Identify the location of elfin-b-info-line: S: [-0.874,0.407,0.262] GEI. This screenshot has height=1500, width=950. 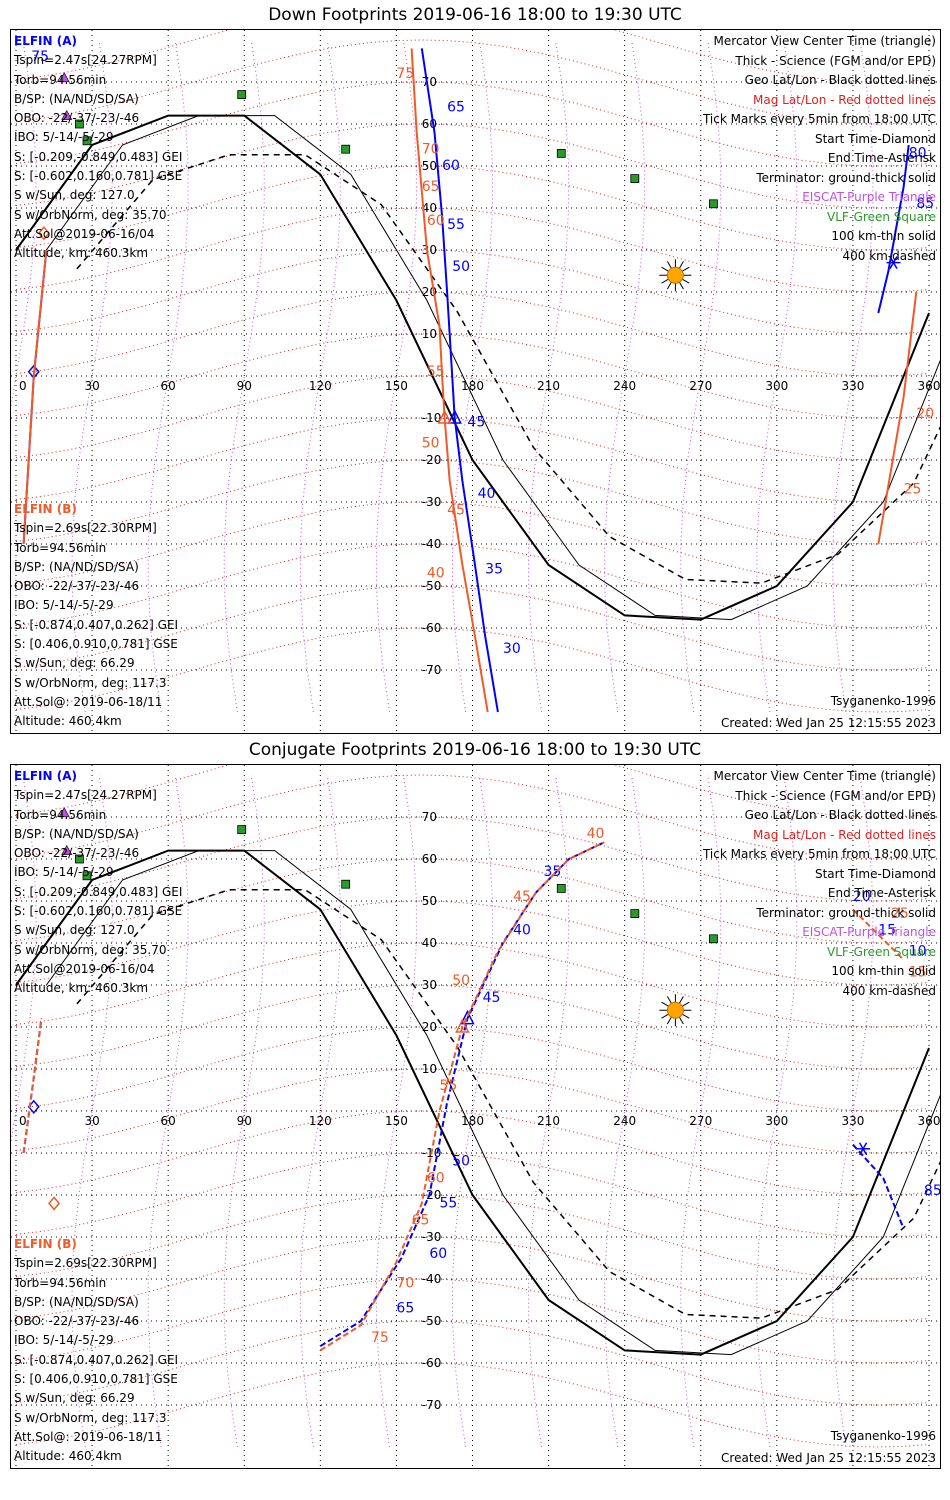
(96, 624).